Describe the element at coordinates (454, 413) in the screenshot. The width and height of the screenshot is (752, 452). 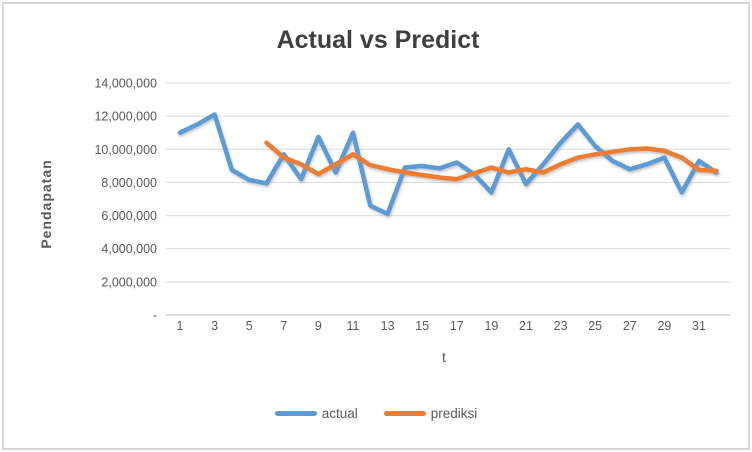
I see `legend-label-prediksi: prediksi` at that location.